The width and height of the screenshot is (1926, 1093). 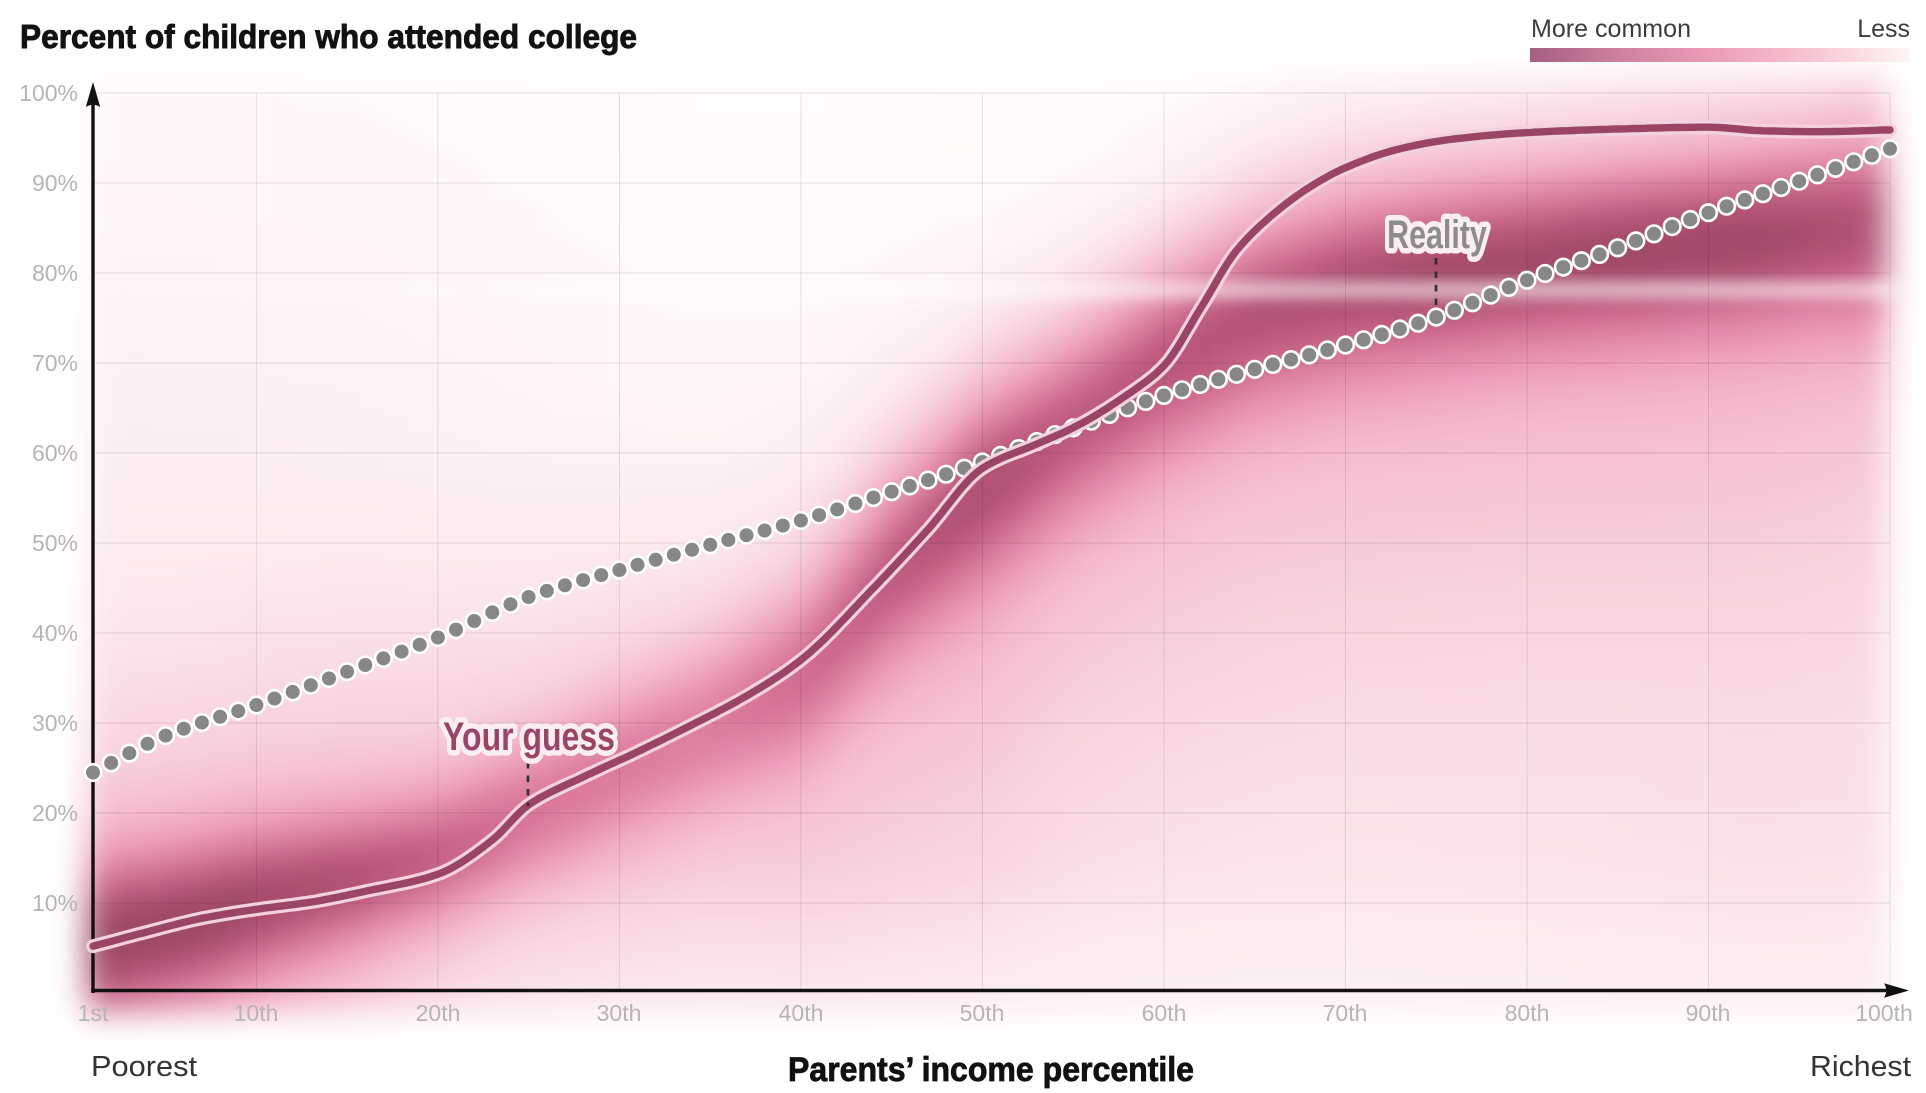 What do you see at coordinates (1527, 1013) in the screenshot?
I see `svg-text: 80th` at bounding box center [1527, 1013].